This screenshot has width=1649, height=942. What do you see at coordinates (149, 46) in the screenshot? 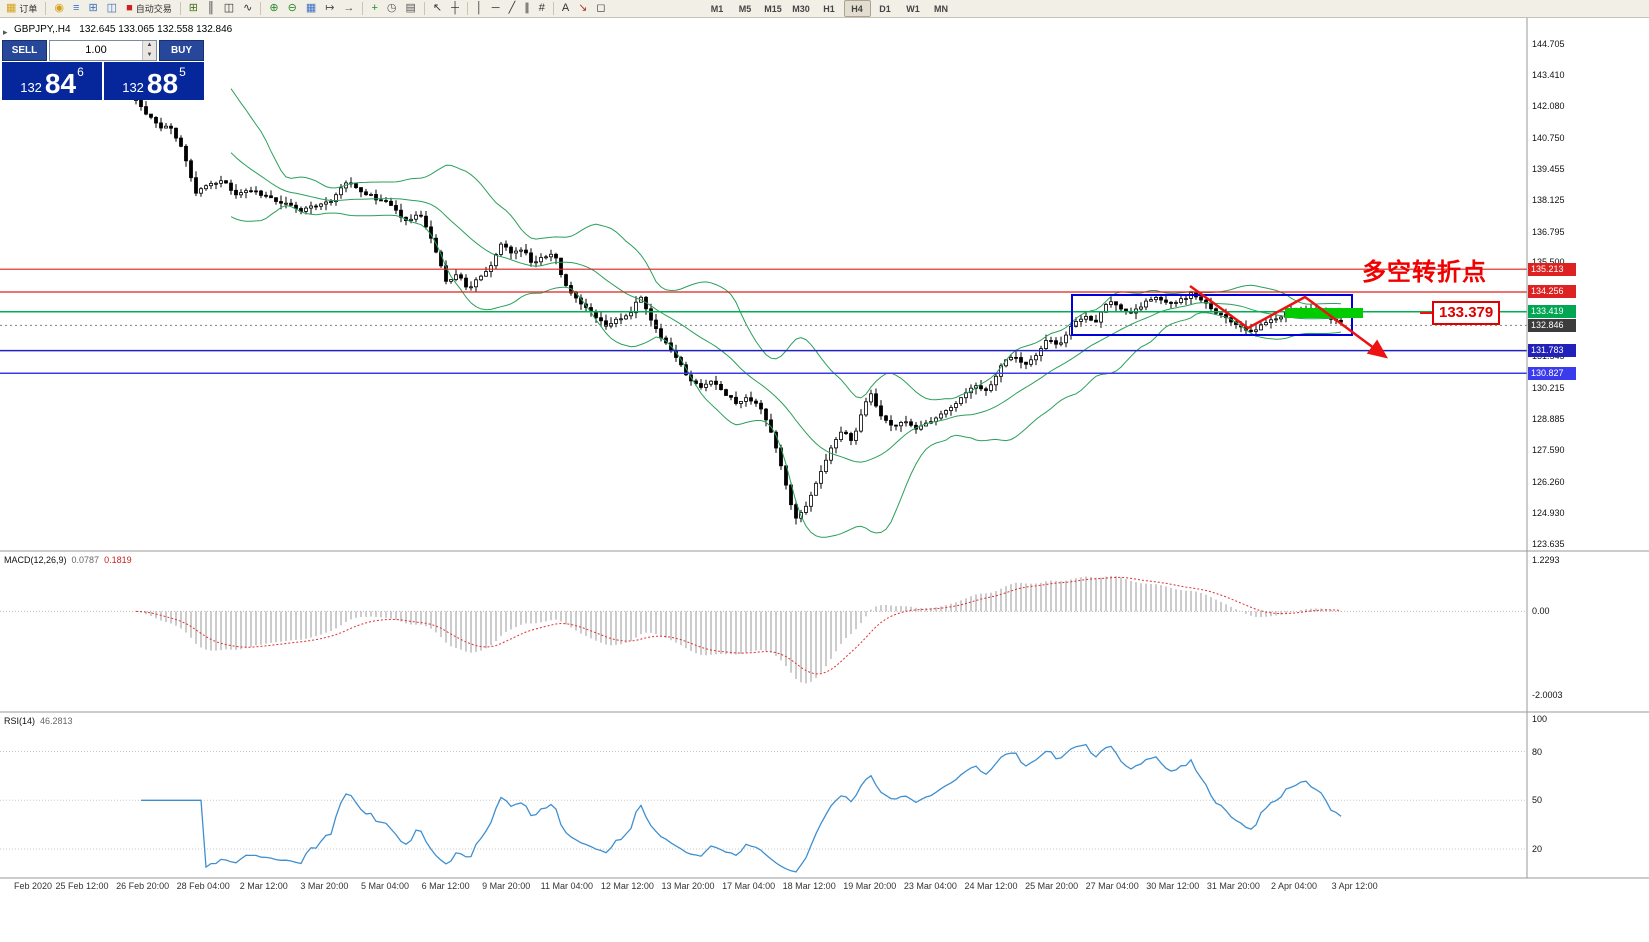
I see `lot-up-icon: ▲` at bounding box center [149, 46].